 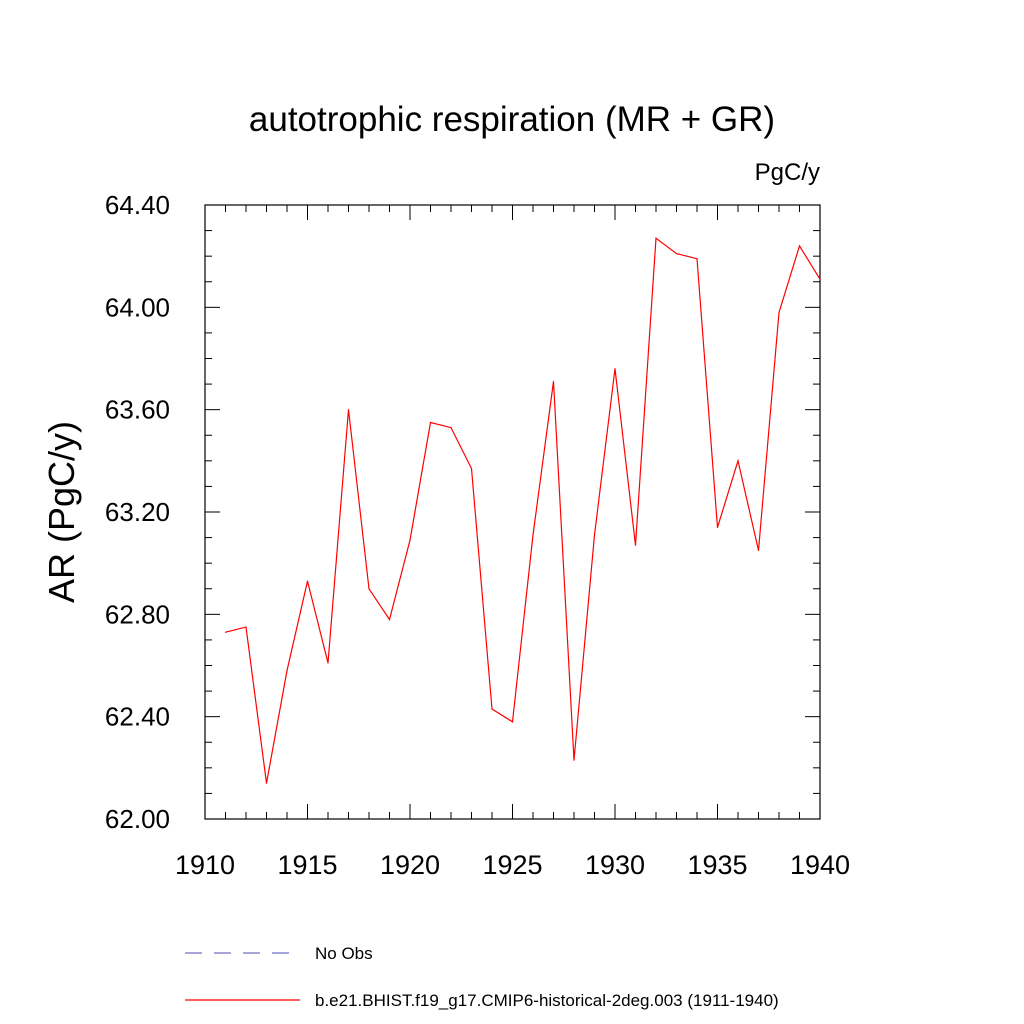 What do you see at coordinates (205, 865) in the screenshot?
I see `x-tick-label: 1910` at bounding box center [205, 865].